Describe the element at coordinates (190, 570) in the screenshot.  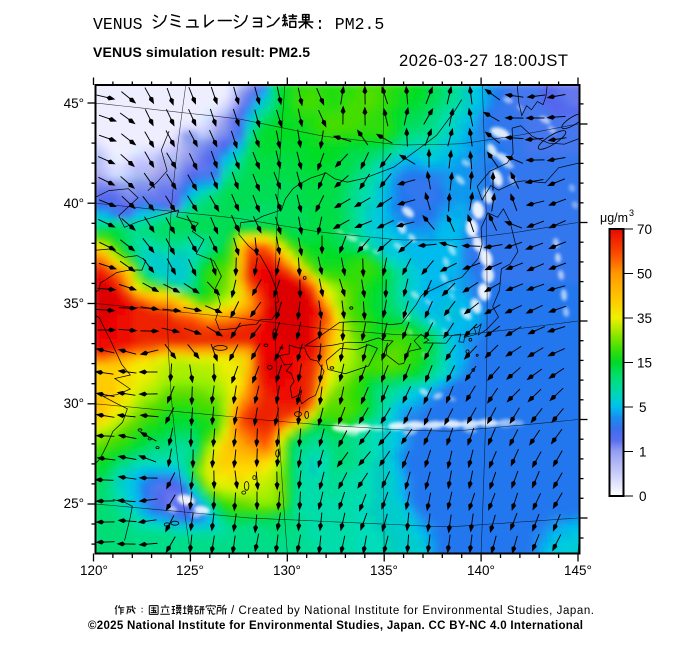
I see `svg-text: 125°` at that location.